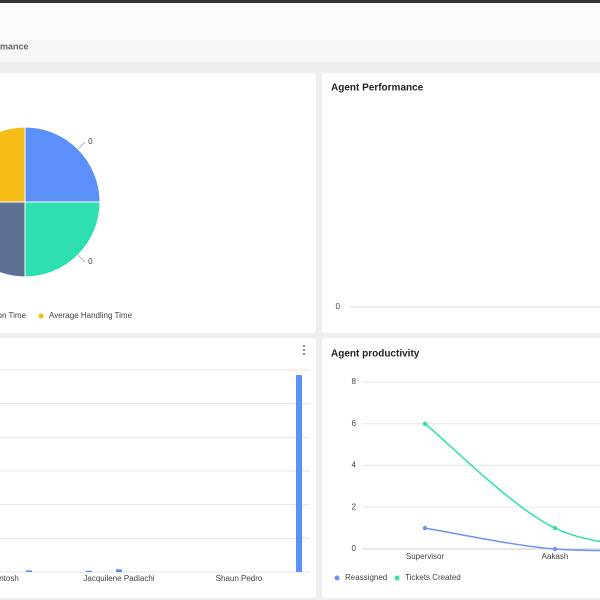  I want to click on section-bar, so click(300, 51).